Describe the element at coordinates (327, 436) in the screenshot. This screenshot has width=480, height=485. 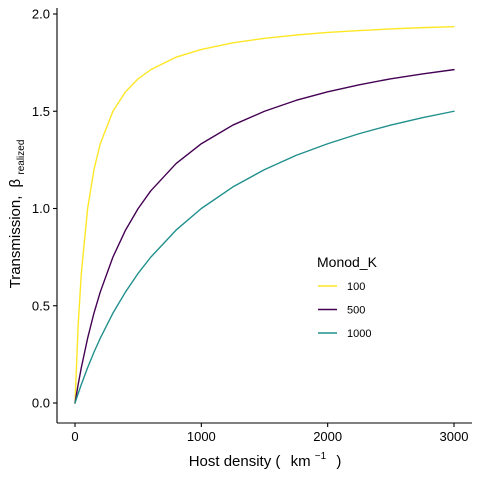
I see `x-tick-label: 2000` at that location.